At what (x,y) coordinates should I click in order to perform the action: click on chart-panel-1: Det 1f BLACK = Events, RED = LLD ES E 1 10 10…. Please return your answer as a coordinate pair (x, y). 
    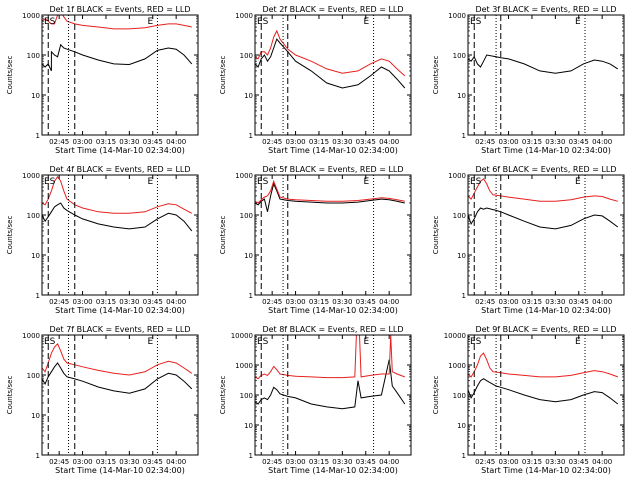
    Looking at the image, I should click on (102, 80).